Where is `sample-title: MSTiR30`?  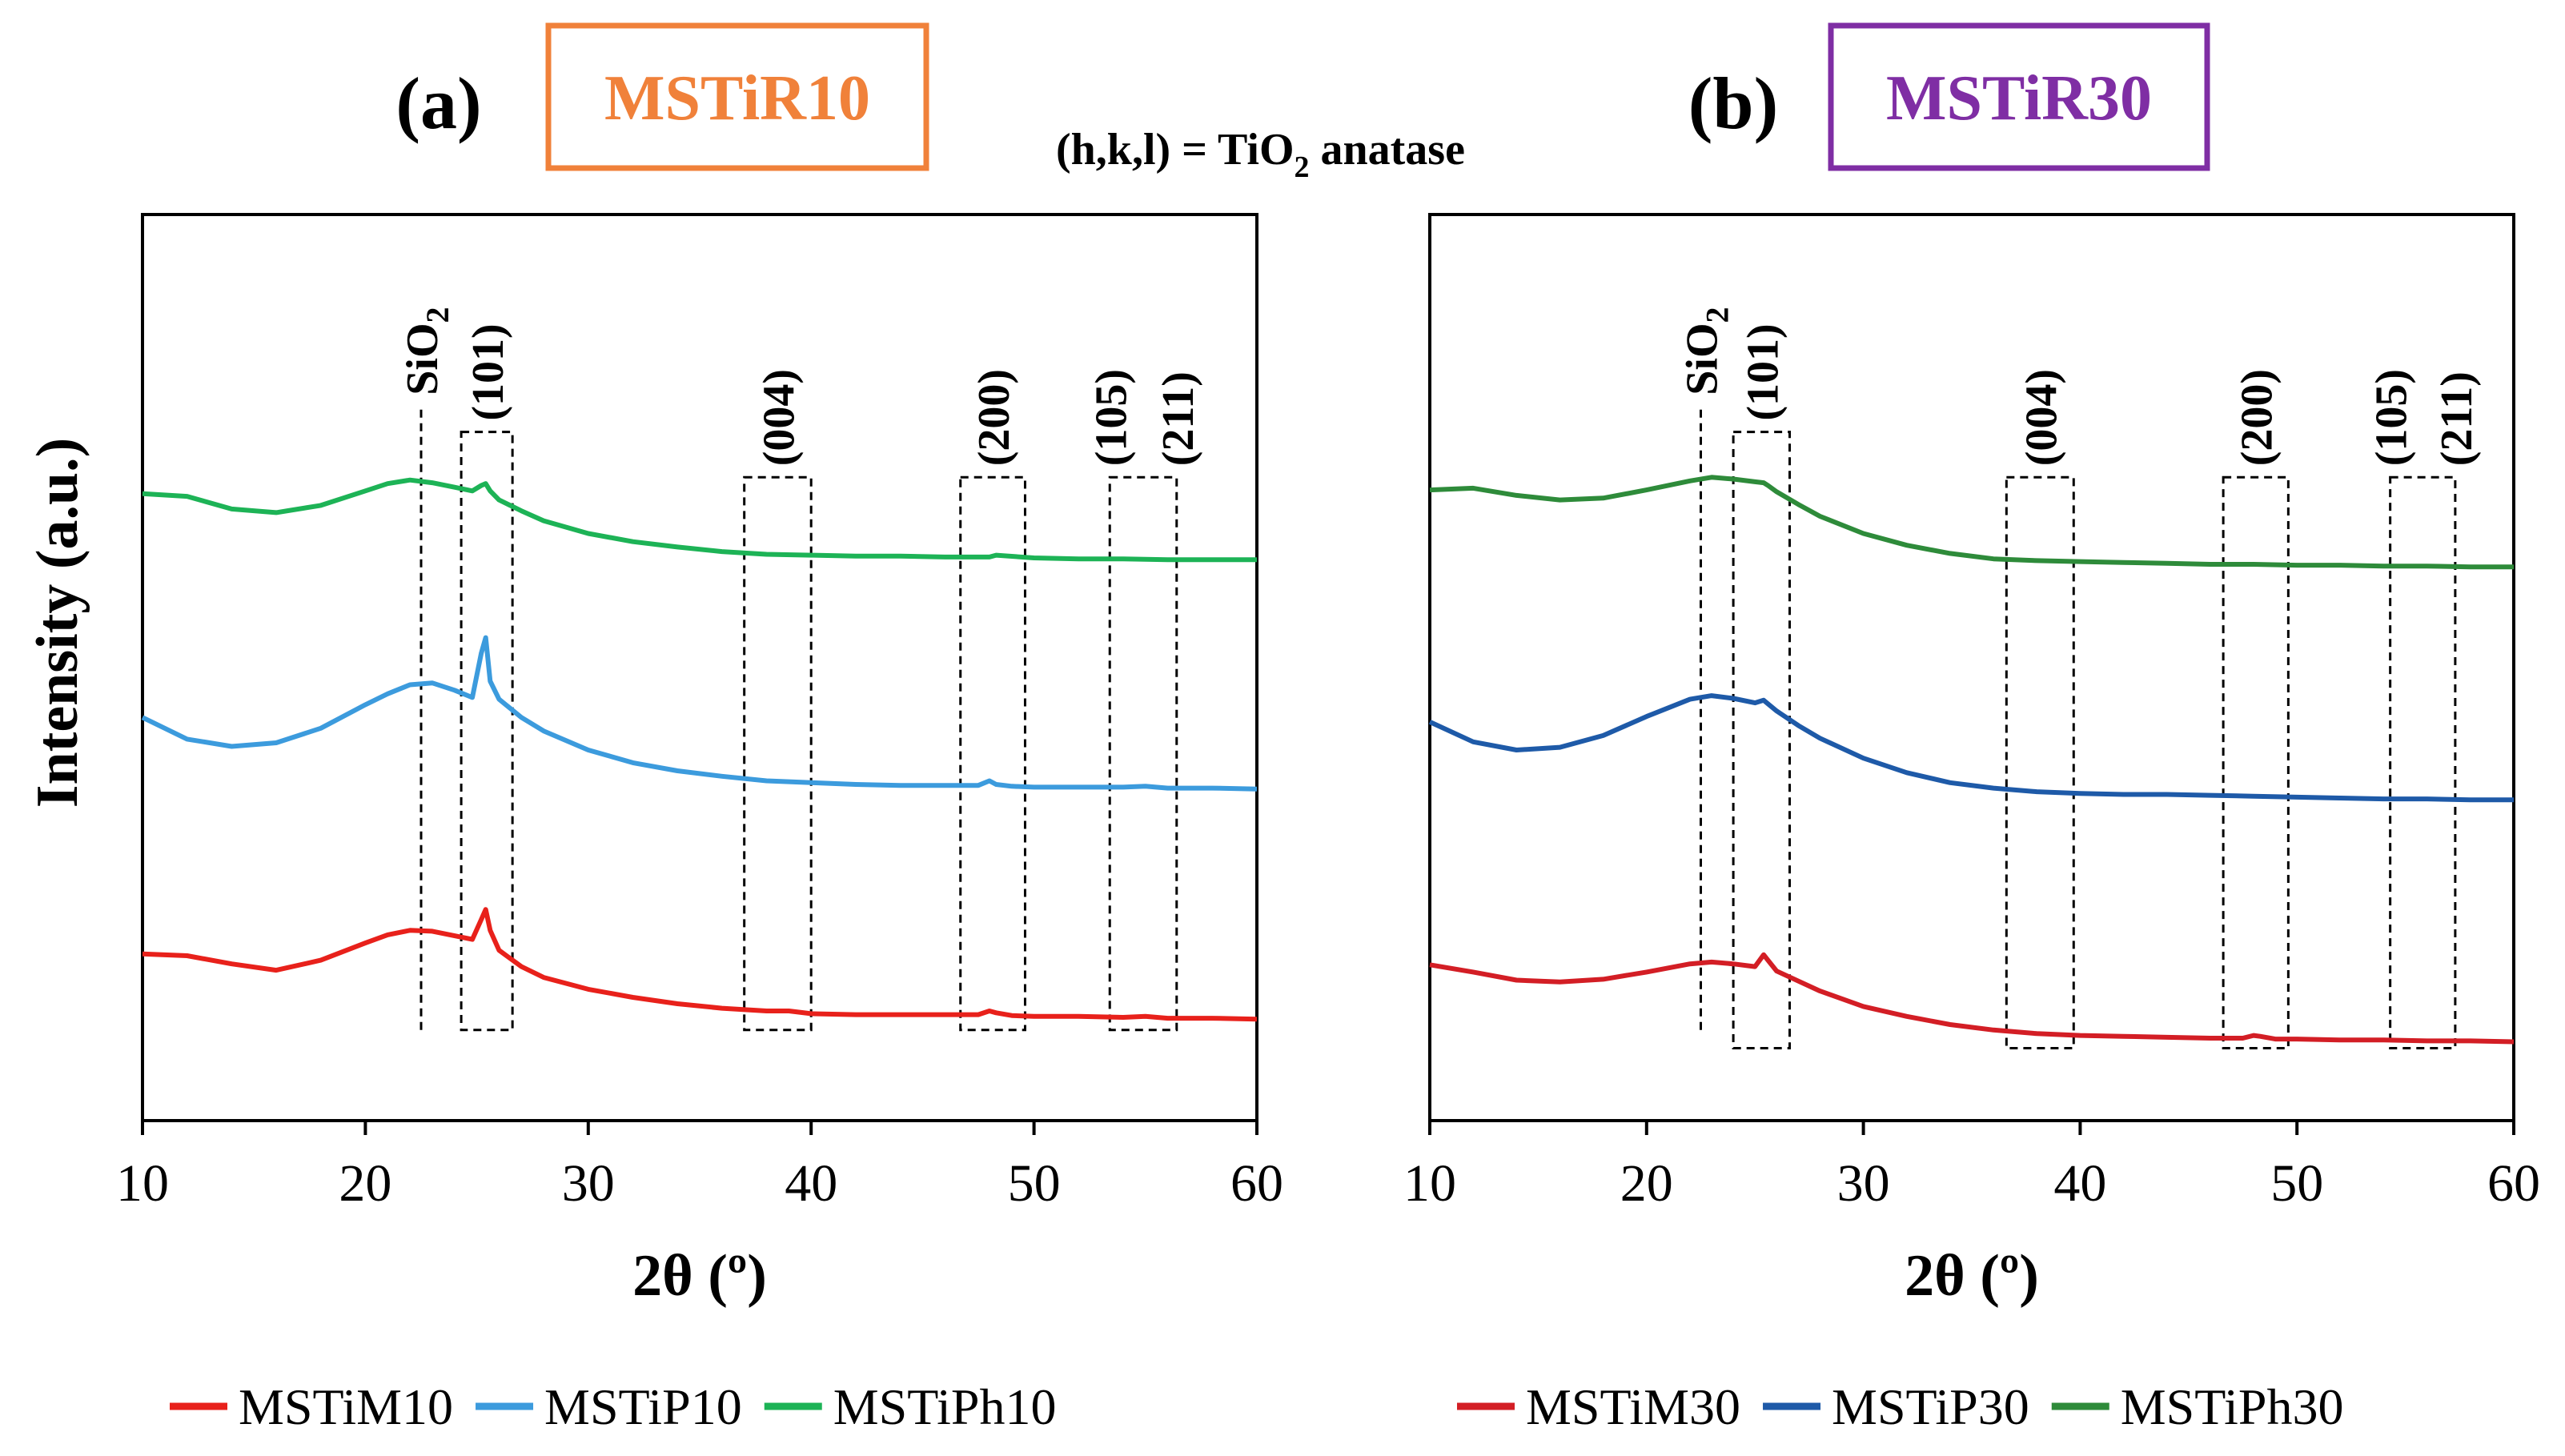 sample-title: MSTiR30 is located at coordinates (2019, 99).